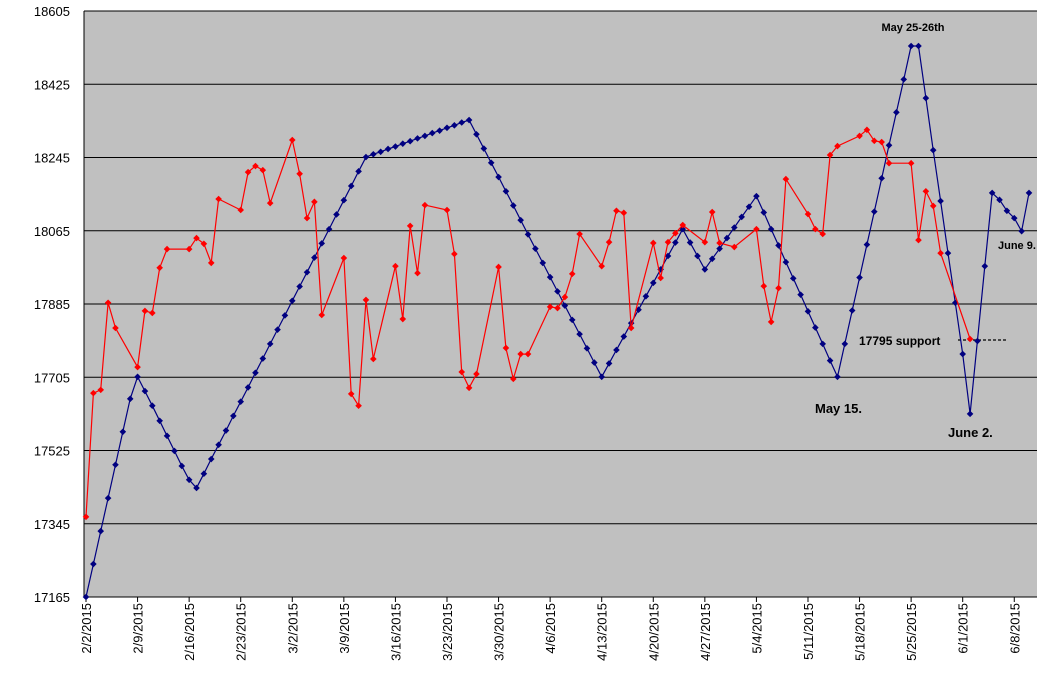 The image size is (1039, 692). I want to click on x-tick-label: 2/16/2015, so click(189, 632).